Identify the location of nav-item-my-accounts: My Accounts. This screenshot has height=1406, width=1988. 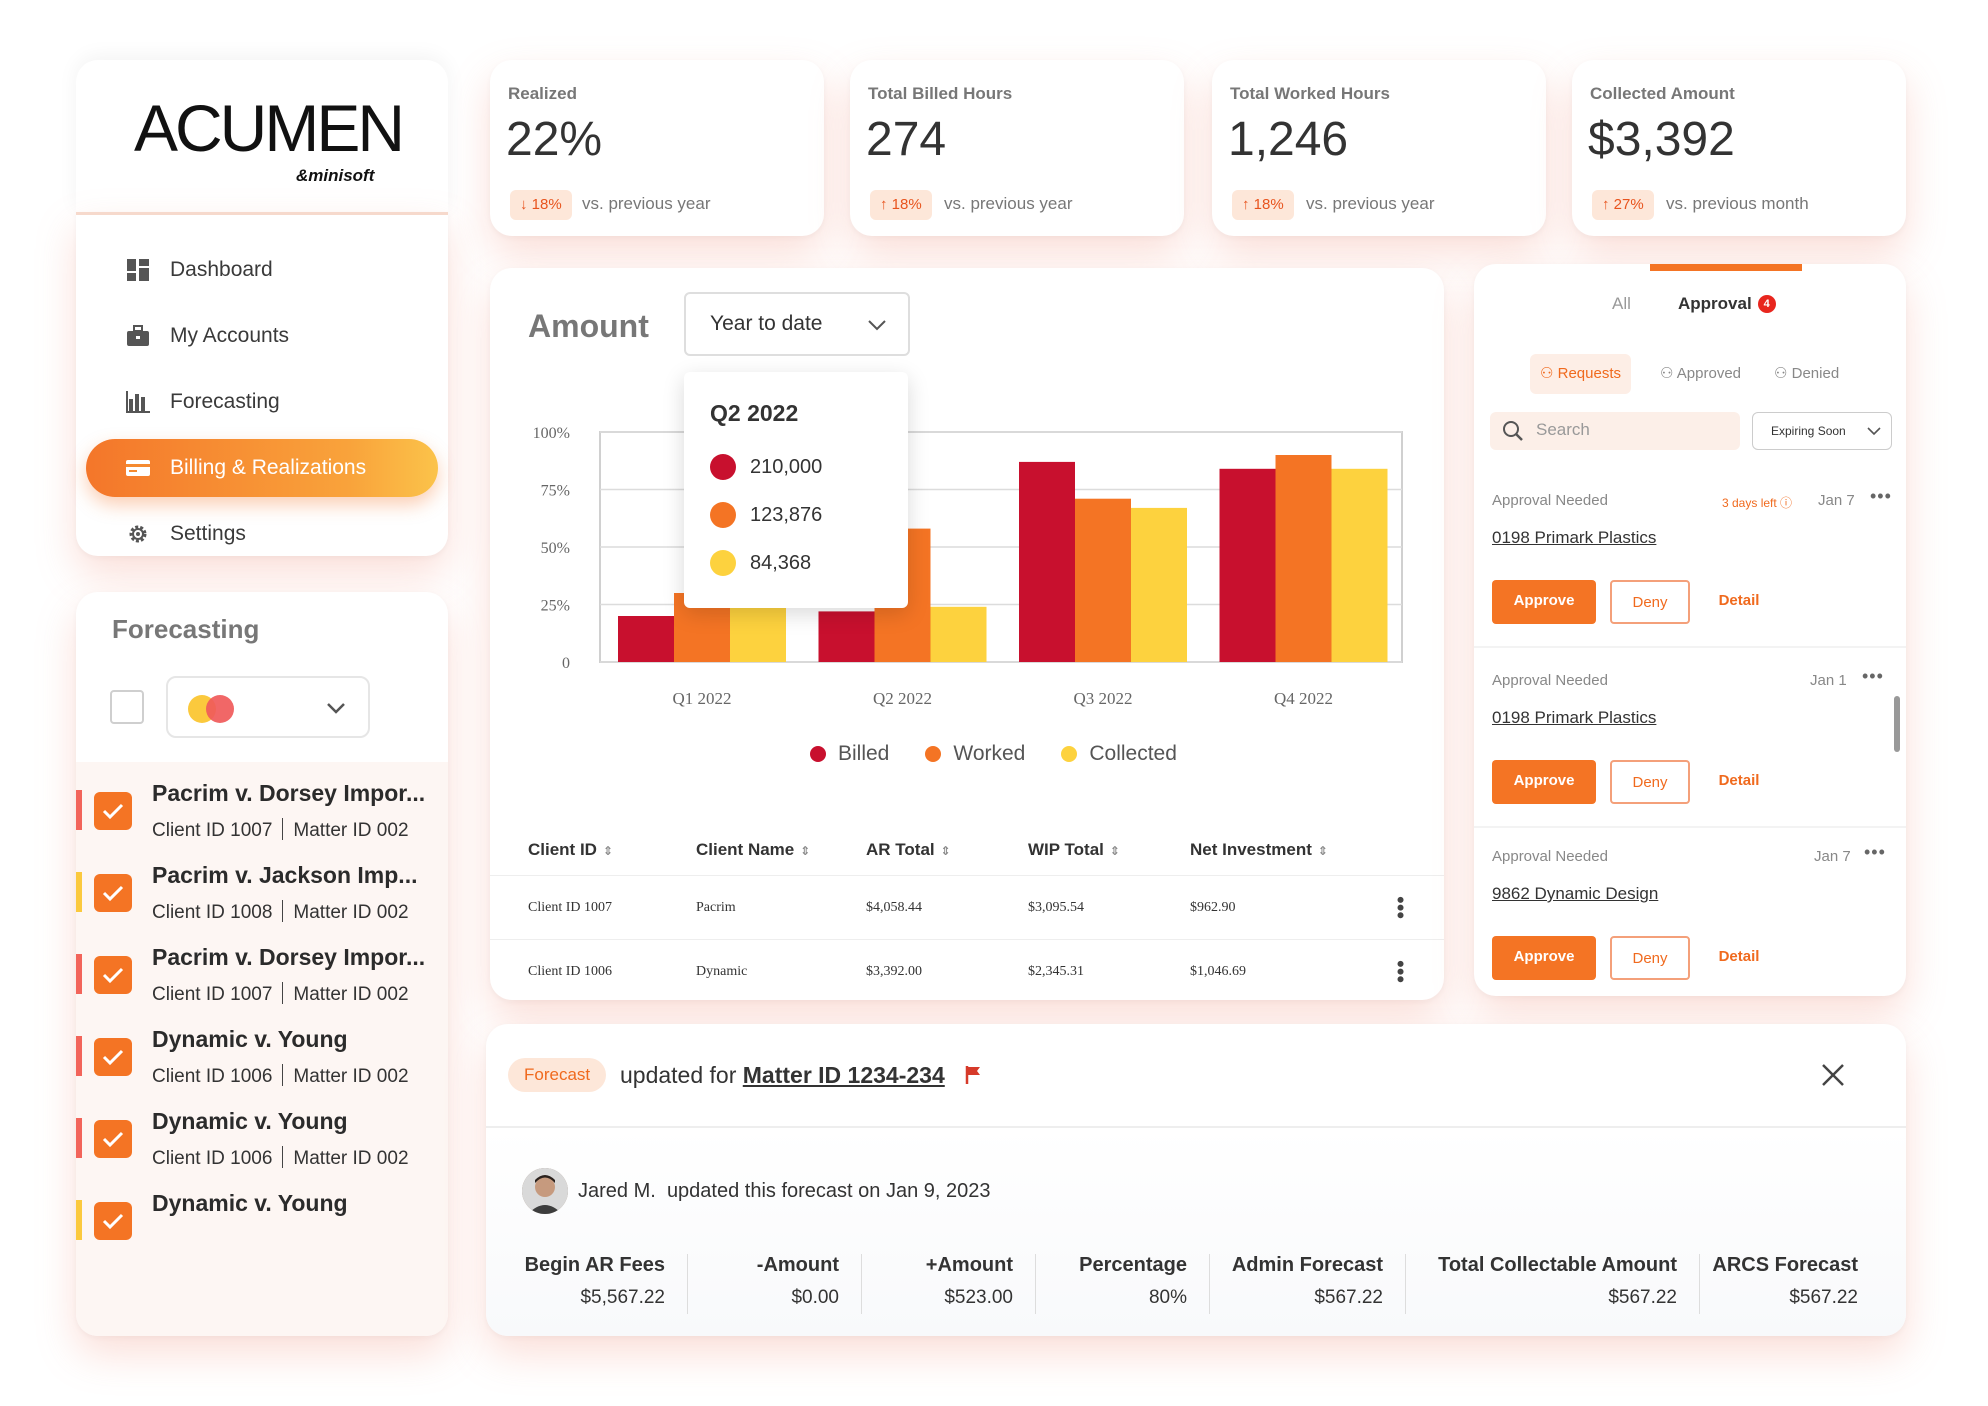
(262, 336).